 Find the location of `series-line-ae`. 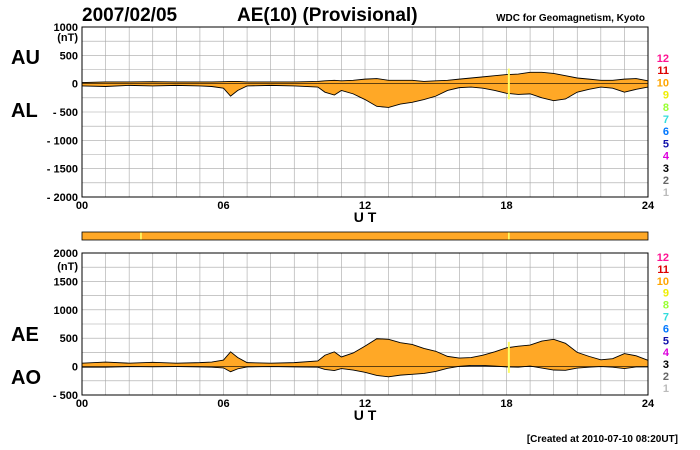

series-line-ae is located at coordinates (365, 351).